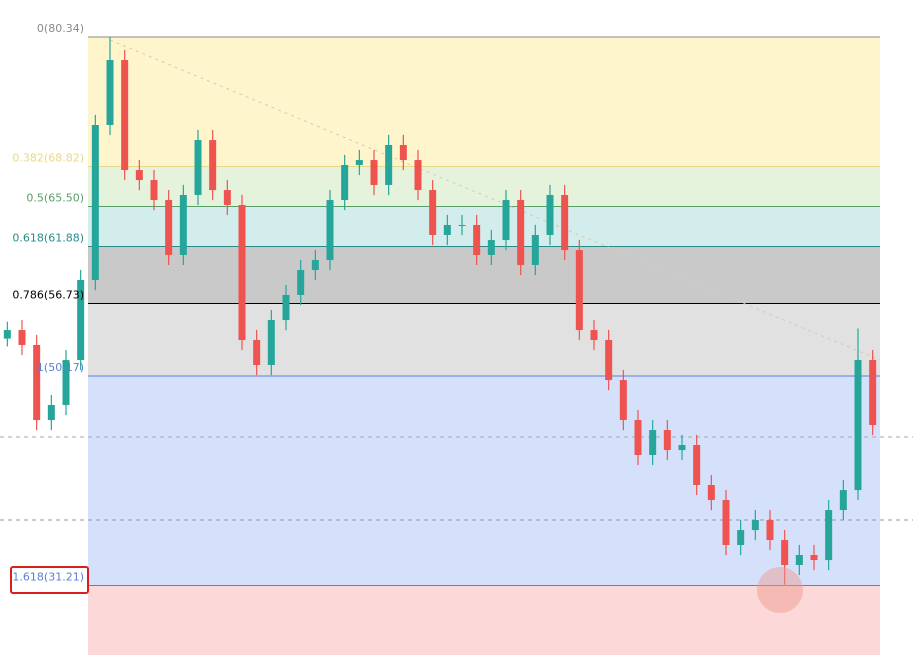 This screenshot has width=913, height=655. Describe the element at coordinates (48, 157) in the screenshot. I see `level-label: 0.382(68.82)` at that location.